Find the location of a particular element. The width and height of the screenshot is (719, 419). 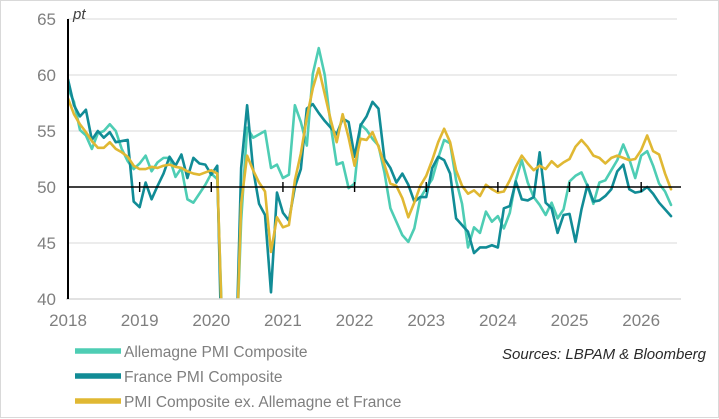

x-axis-tick-label-2022: 2022 is located at coordinates (355, 320).